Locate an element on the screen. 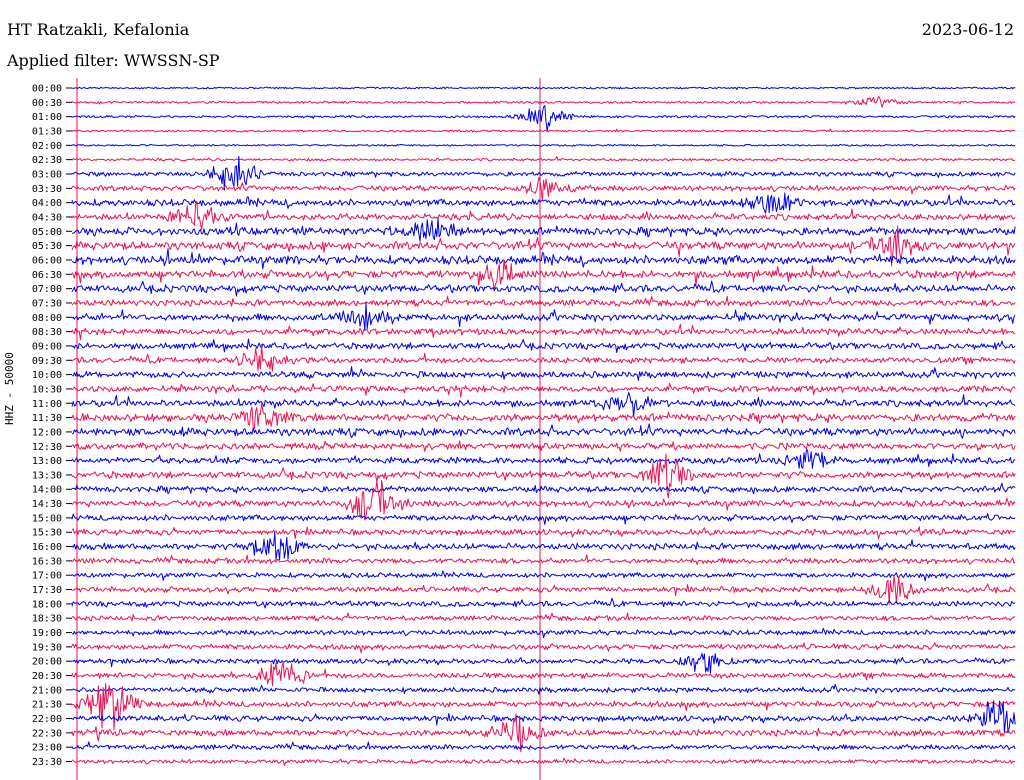  time-tick-label: 20:00 is located at coordinates (47, 662).